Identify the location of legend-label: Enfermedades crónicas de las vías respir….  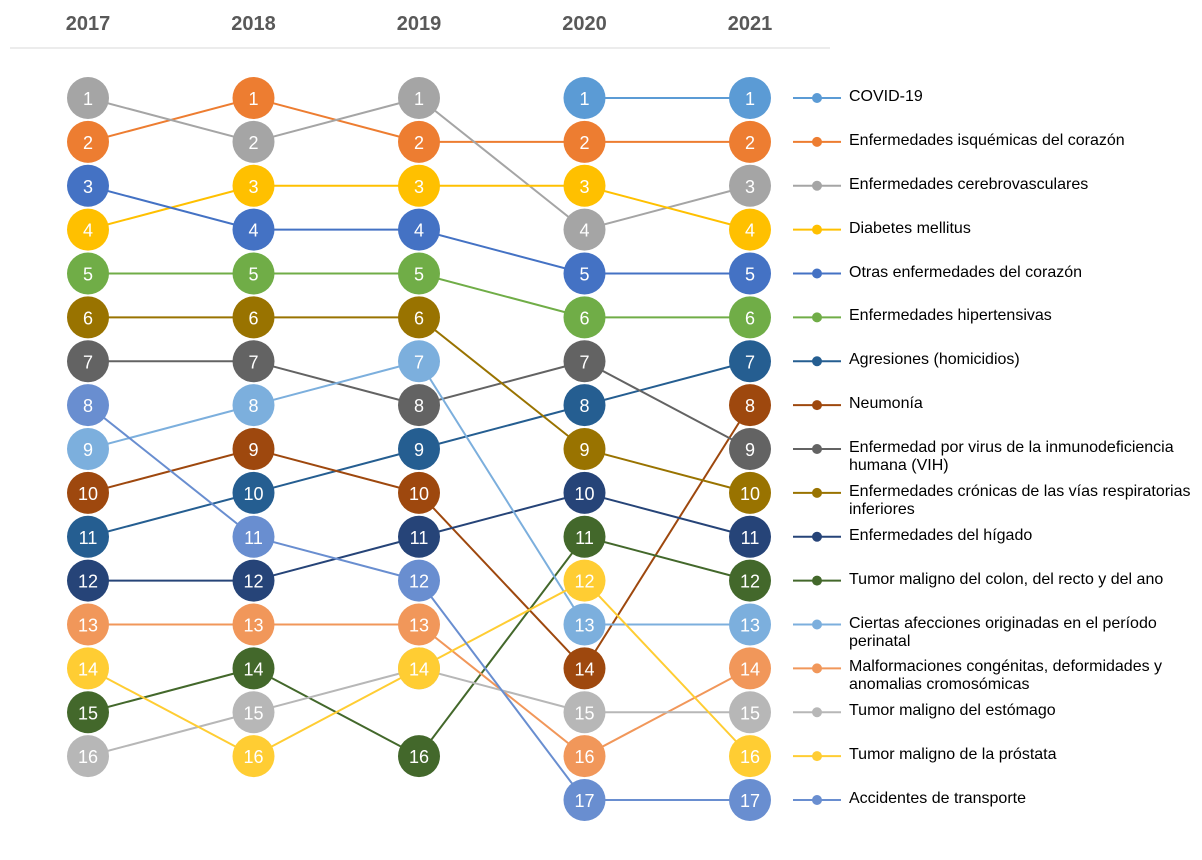
(1020, 500).